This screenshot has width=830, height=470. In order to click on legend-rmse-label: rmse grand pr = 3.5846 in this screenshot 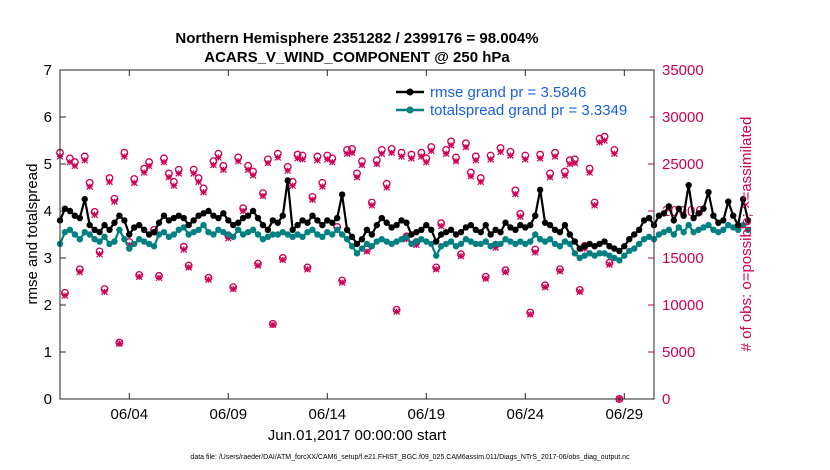, I will do `click(508, 92)`.